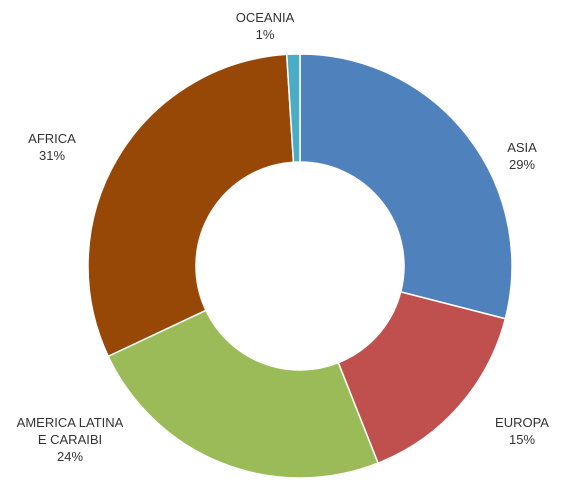 The width and height of the screenshot is (566, 489). I want to click on data-label-europa: EUROPA 15%, so click(522, 431).